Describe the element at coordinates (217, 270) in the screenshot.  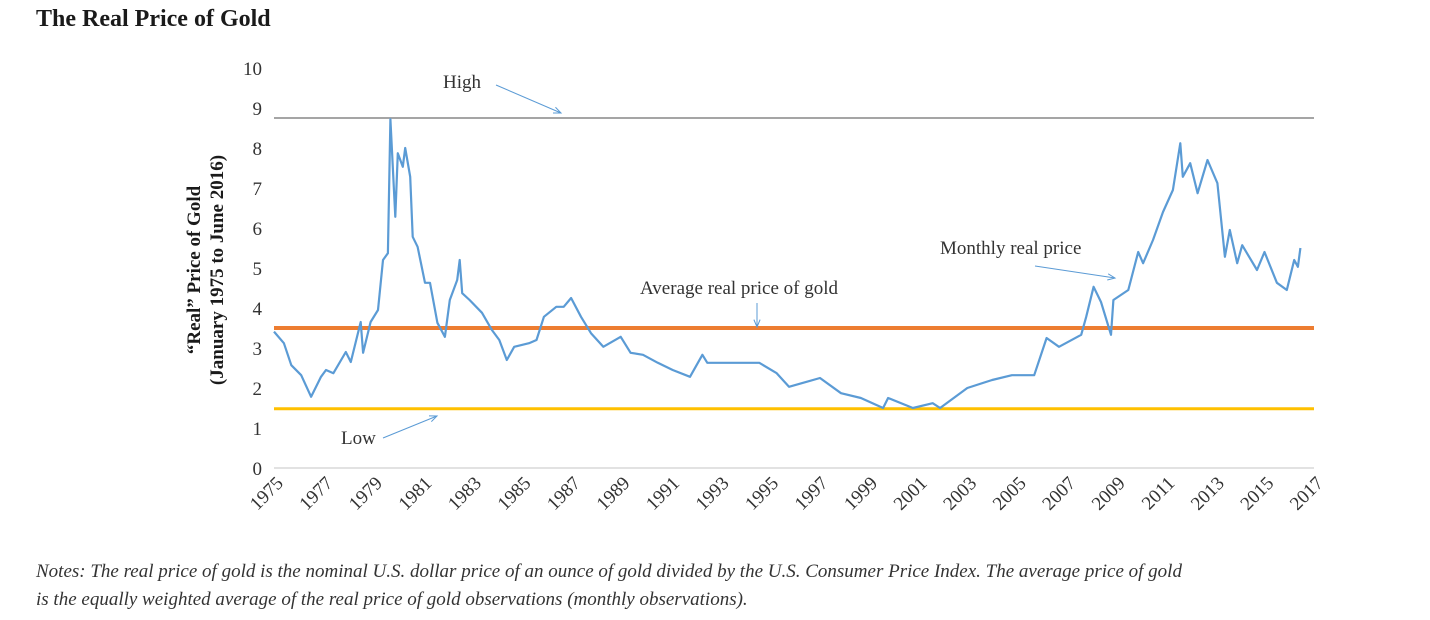
I see `y-axis-label-line-2: (January 1975 to June 2016)` at that location.